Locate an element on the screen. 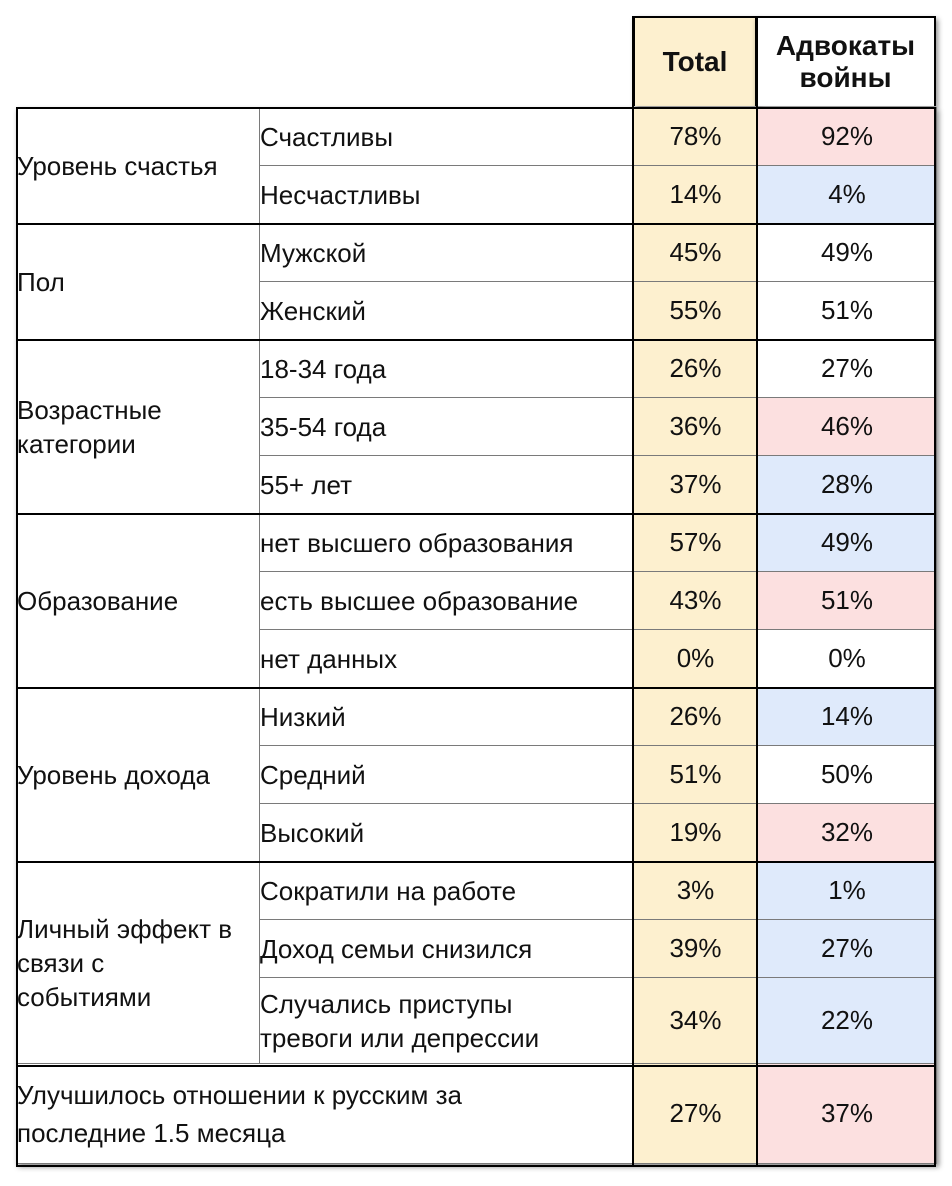 The height and width of the screenshot is (1186, 952). table-row: 55+ лет 37% 28% is located at coordinates (477, 484).